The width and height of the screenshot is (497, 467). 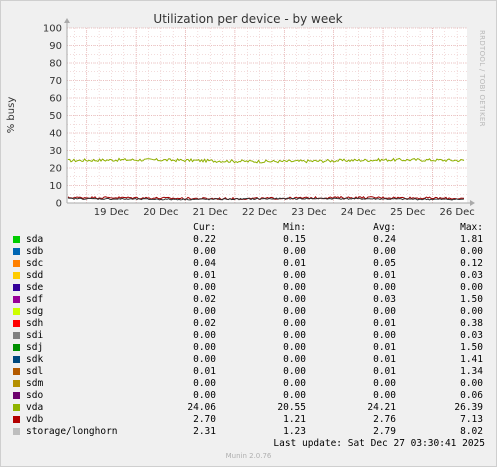 I want to click on y-tick-label: 30, so click(x=55, y=151).